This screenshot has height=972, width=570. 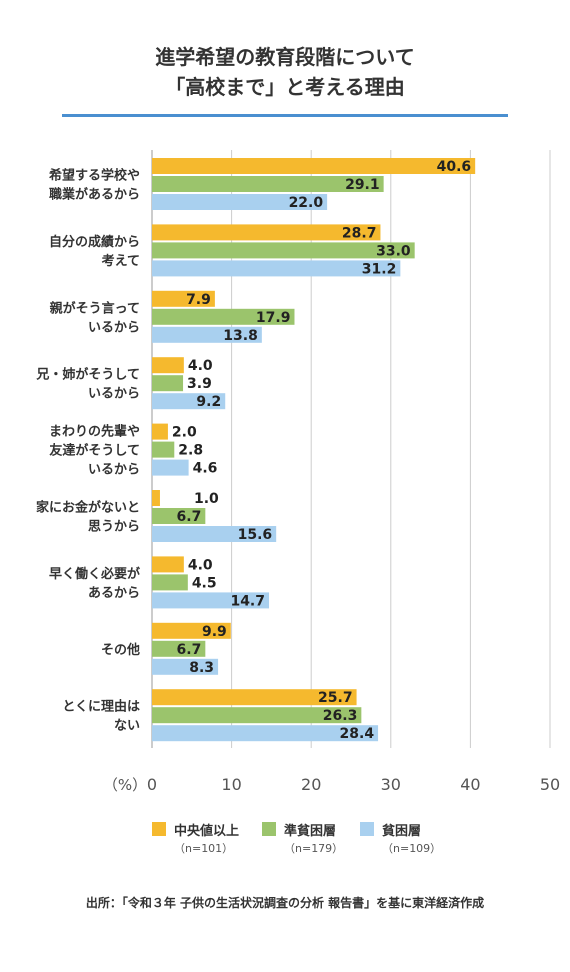 I want to click on category-label: 自分の成績から, so click(x=94, y=242).